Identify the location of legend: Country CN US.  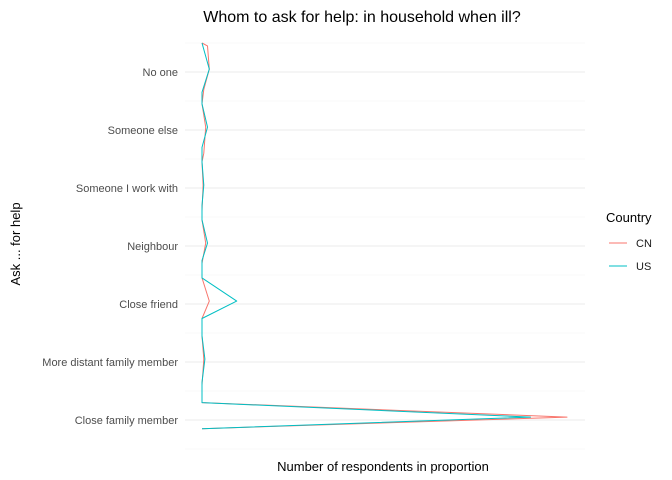
(629, 241).